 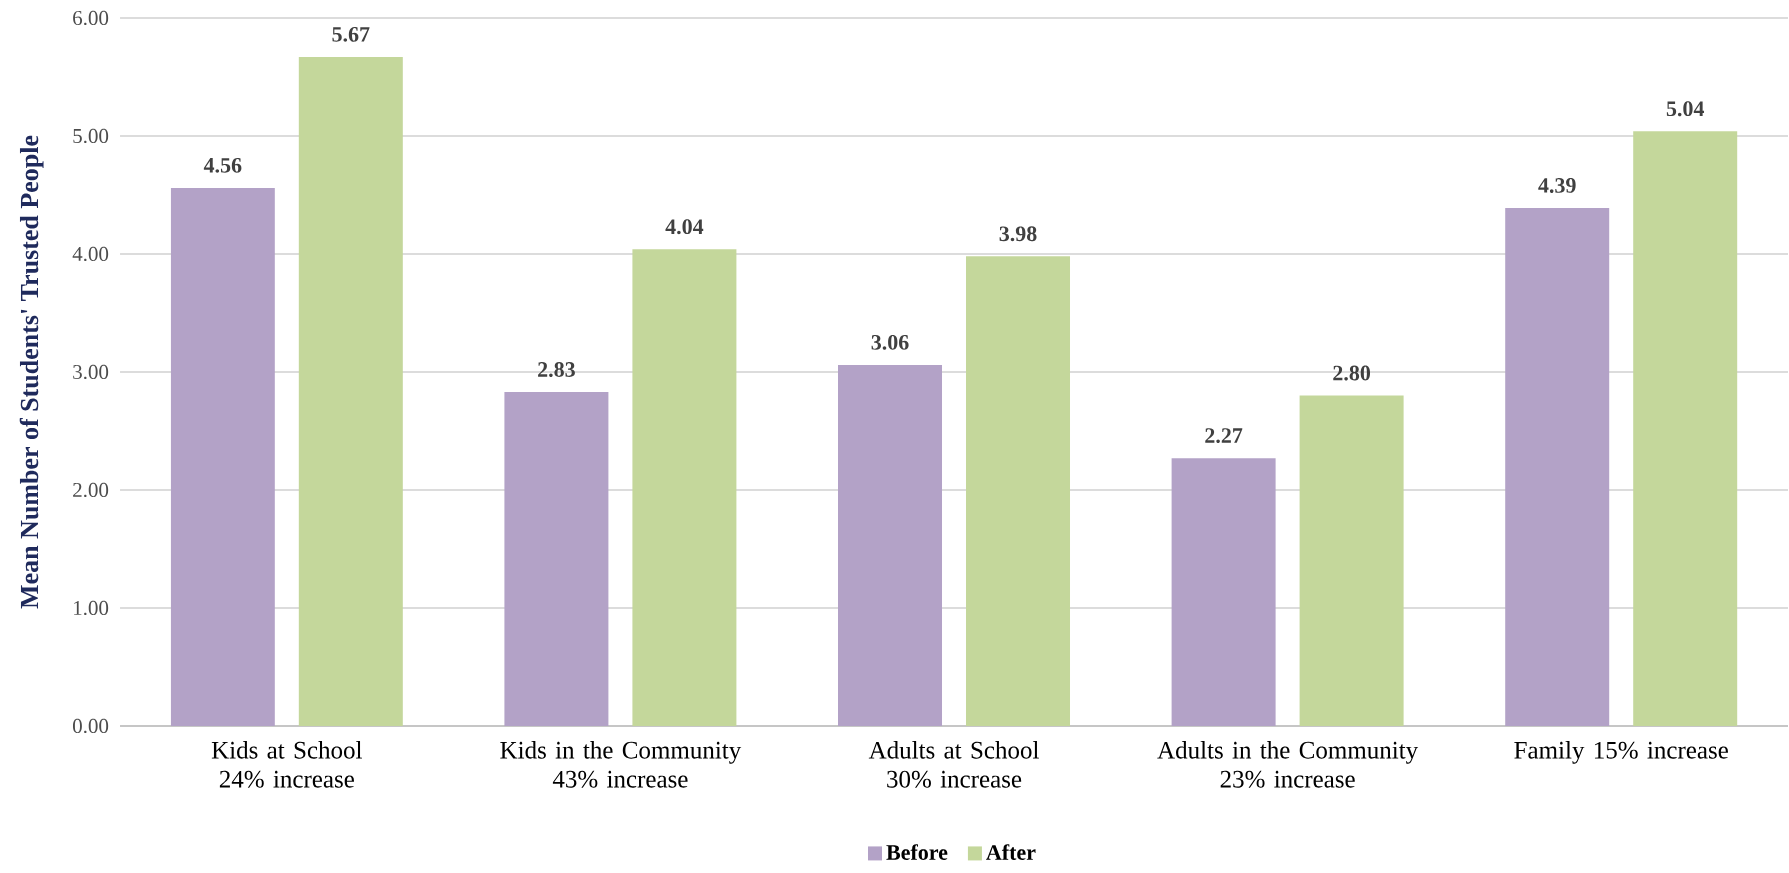 What do you see at coordinates (1621, 752) in the screenshot?
I see `x-tick-label: Family 15% increase` at bounding box center [1621, 752].